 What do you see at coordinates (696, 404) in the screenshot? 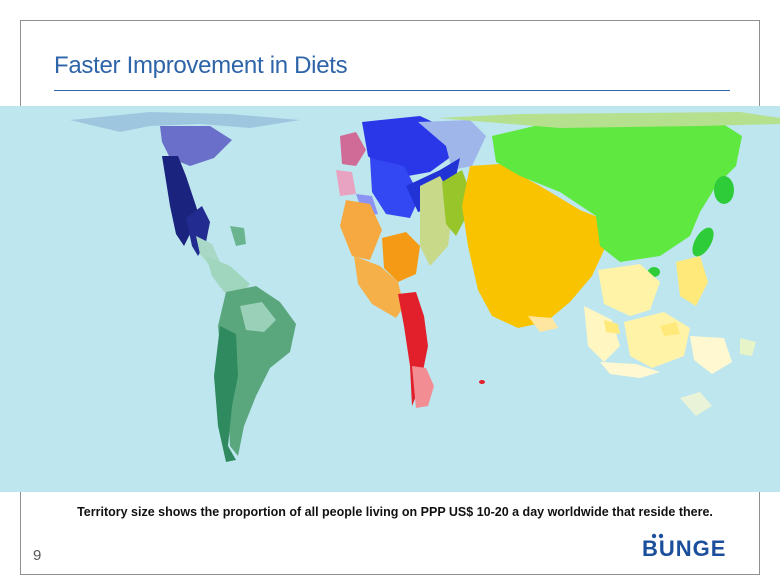
I see `oceania-region` at bounding box center [696, 404].